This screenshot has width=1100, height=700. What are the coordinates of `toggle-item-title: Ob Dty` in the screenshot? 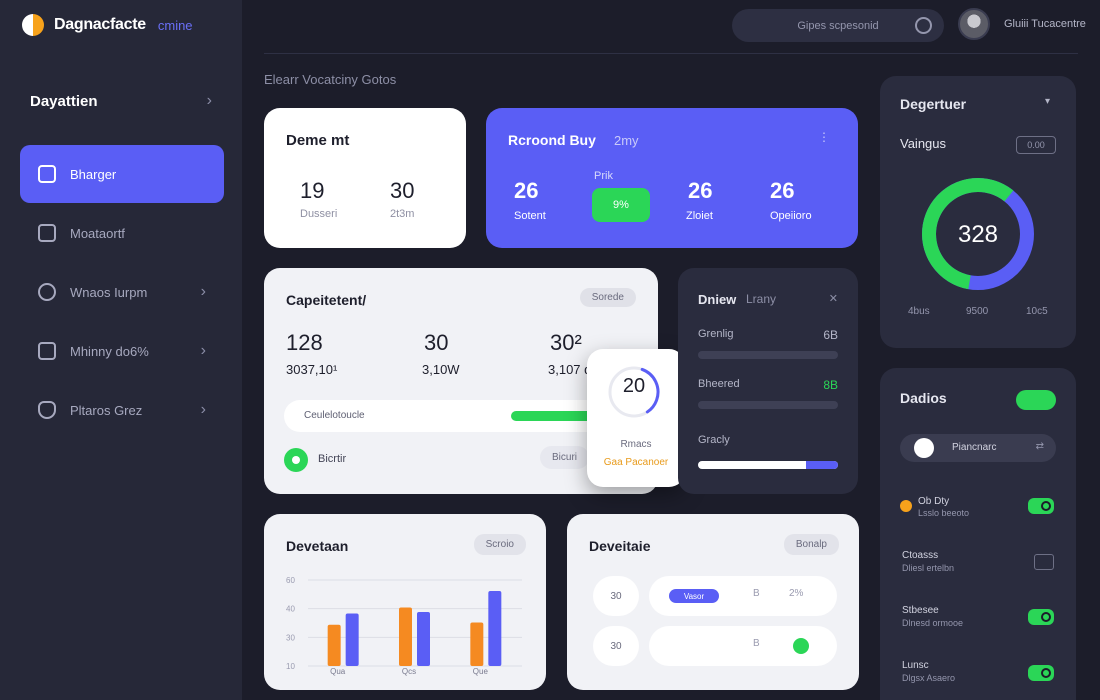 It's located at (934, 501).